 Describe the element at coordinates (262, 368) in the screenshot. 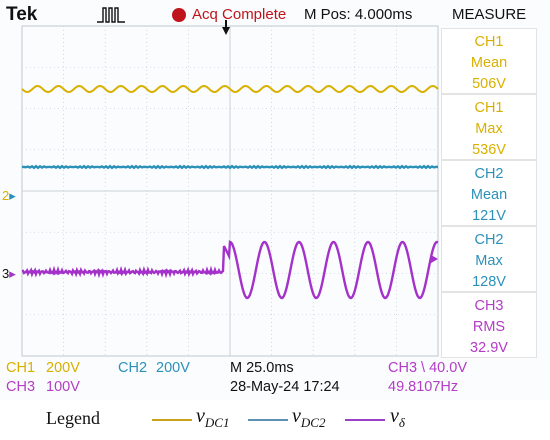

I see `timebase: M 25.0ms` at that location.